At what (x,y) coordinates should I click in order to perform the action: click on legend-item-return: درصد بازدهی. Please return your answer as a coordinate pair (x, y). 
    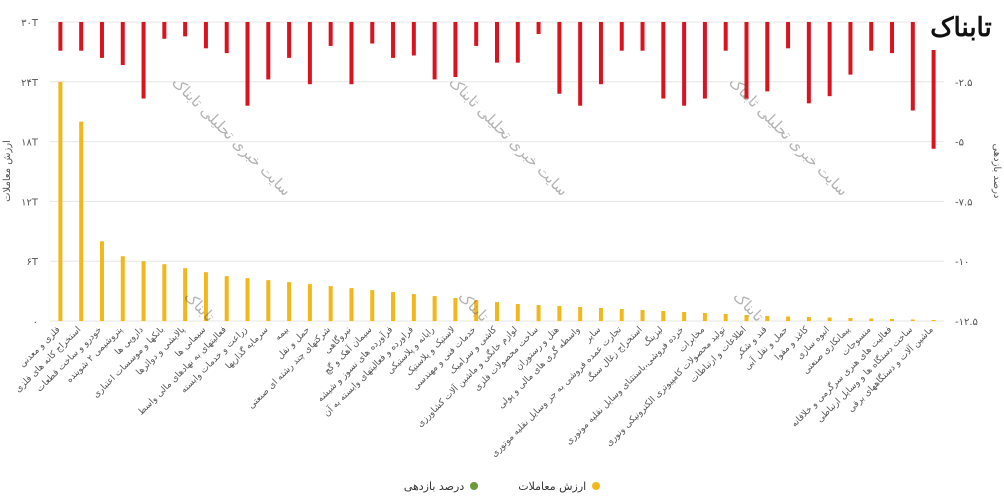
    Looking at the image, I should click on (441, 486).